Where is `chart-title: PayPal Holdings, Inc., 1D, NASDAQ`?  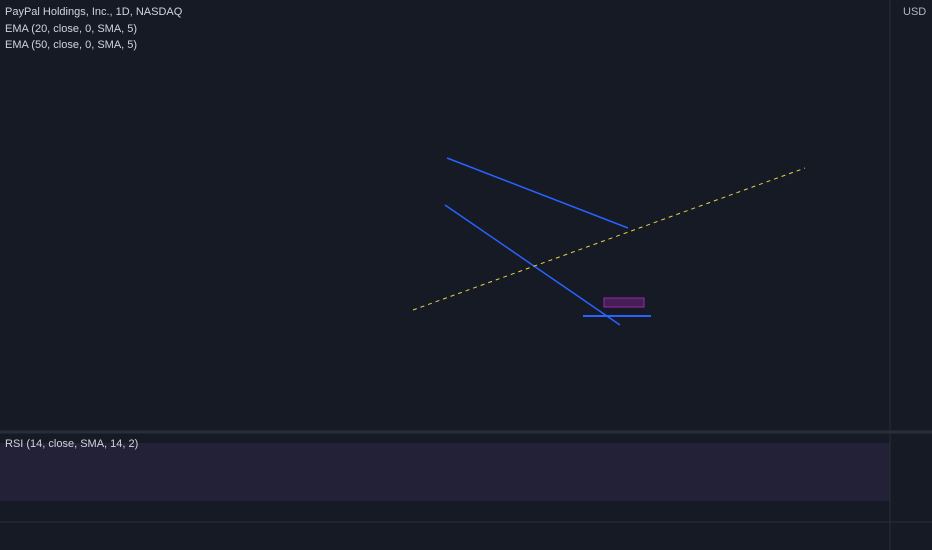 chart-title: PayPal Holdings, Inc., 1D, NASDAQ is located at coordinates (94, 12).